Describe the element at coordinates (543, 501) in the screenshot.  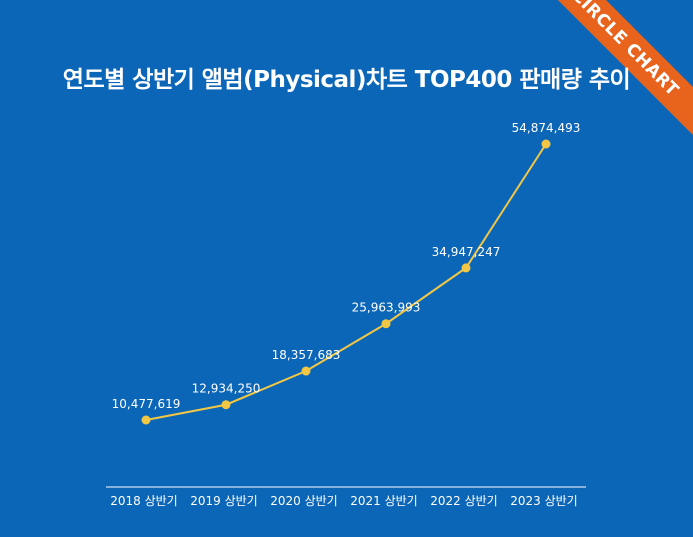
I see `x-tick-label-6: 2023 상반기` at that location.